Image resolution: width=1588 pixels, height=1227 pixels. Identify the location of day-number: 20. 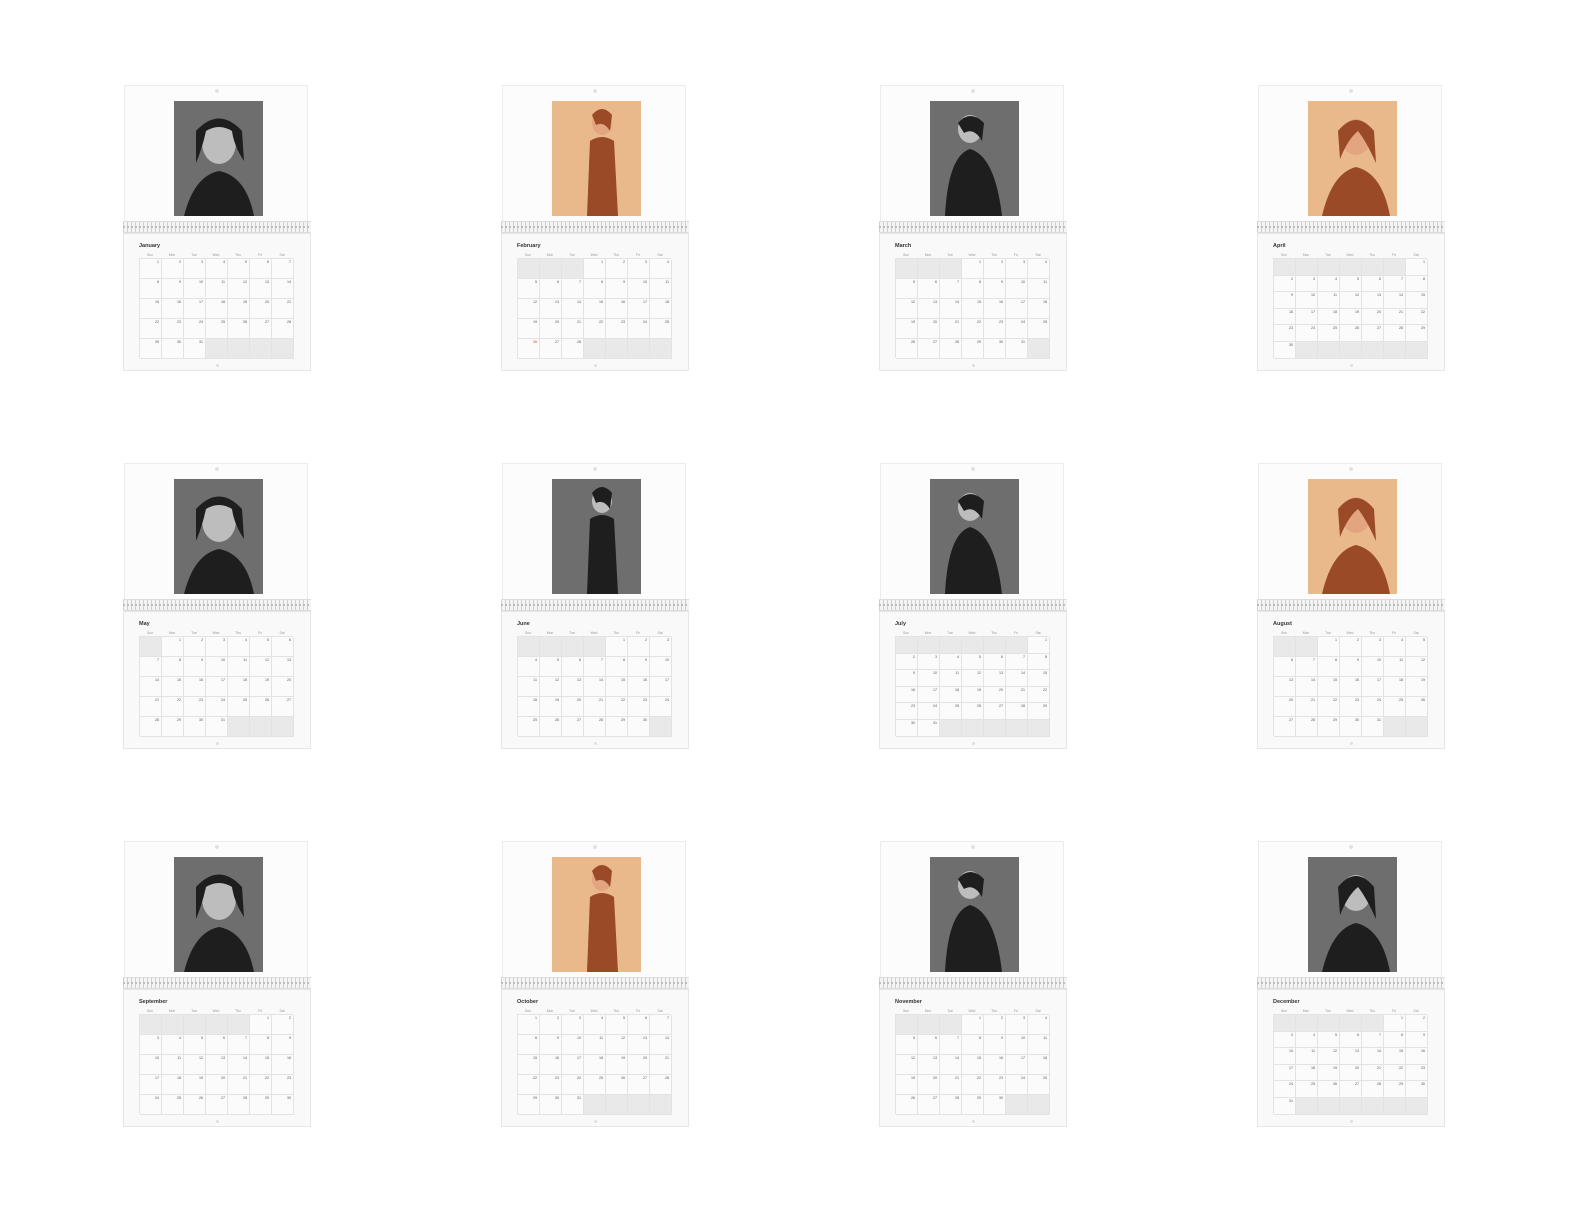
(557, 322).